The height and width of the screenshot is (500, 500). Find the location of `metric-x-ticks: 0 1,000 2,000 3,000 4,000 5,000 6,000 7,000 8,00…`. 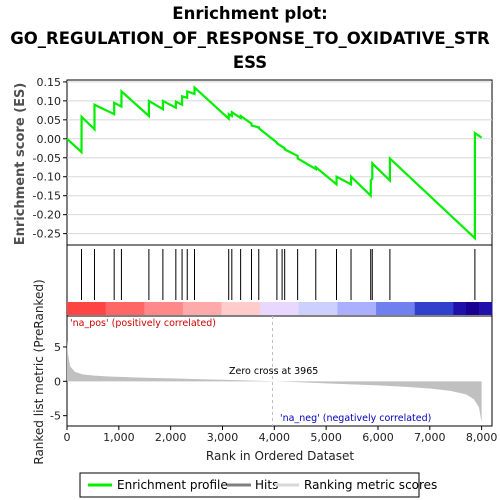

metric-x-ticks: 0 1,000 2,000 3,000 4,000 5,000 6,000 7,000 8,00… is located at coordinates (281, 435).